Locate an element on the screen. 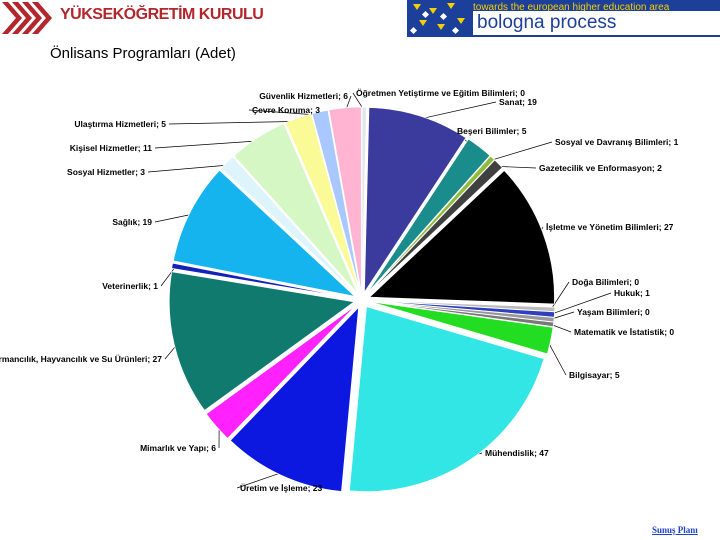 This screenshot has height=540, width=720. bologna-title: bologna process is located at coordinates (596, 23).